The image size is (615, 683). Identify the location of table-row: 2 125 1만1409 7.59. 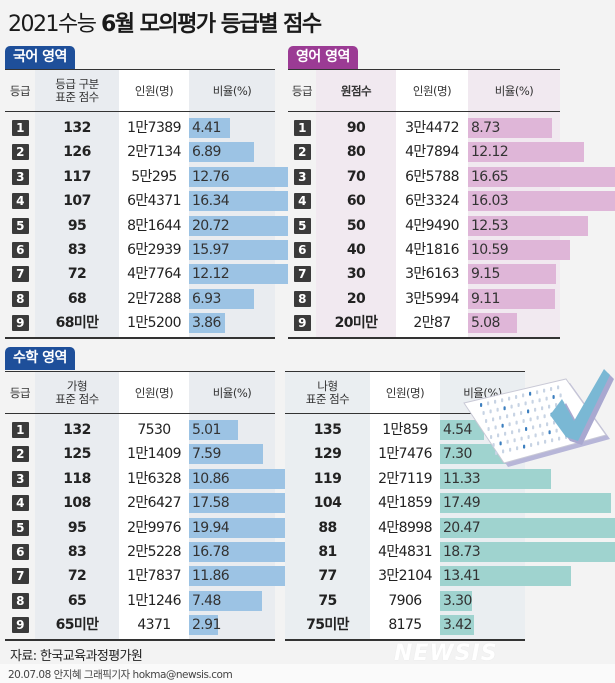
(140, 454).